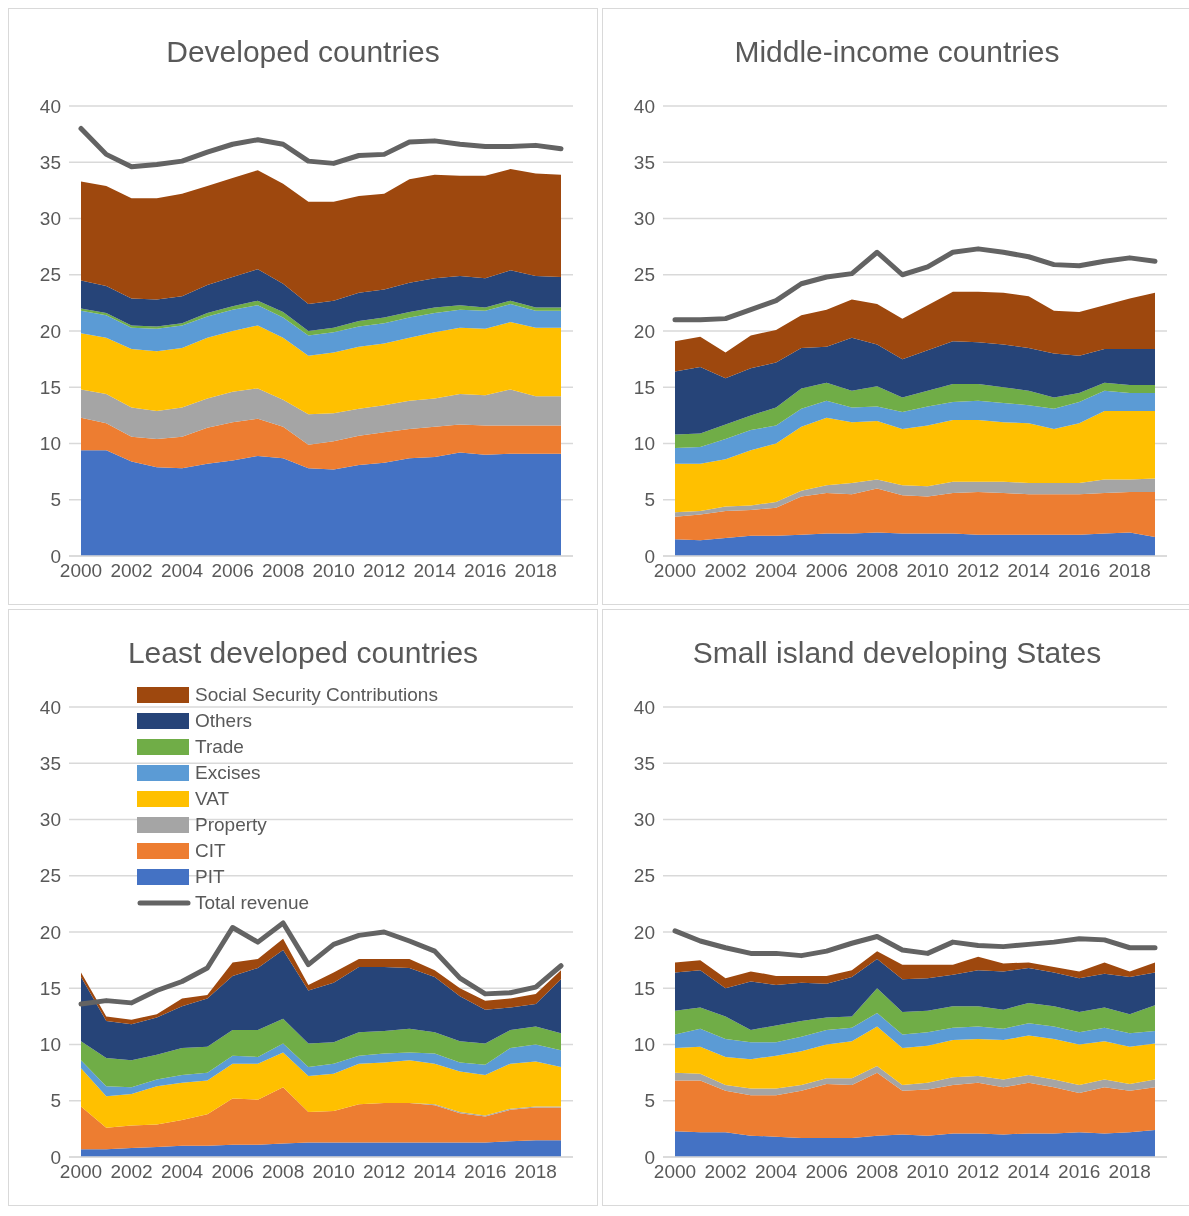 The height and width of the screenshot is (1216, 1189). Describe the element at coordinates (210, 851) in the screenshot. I see `legend-label: CIT` at that location.